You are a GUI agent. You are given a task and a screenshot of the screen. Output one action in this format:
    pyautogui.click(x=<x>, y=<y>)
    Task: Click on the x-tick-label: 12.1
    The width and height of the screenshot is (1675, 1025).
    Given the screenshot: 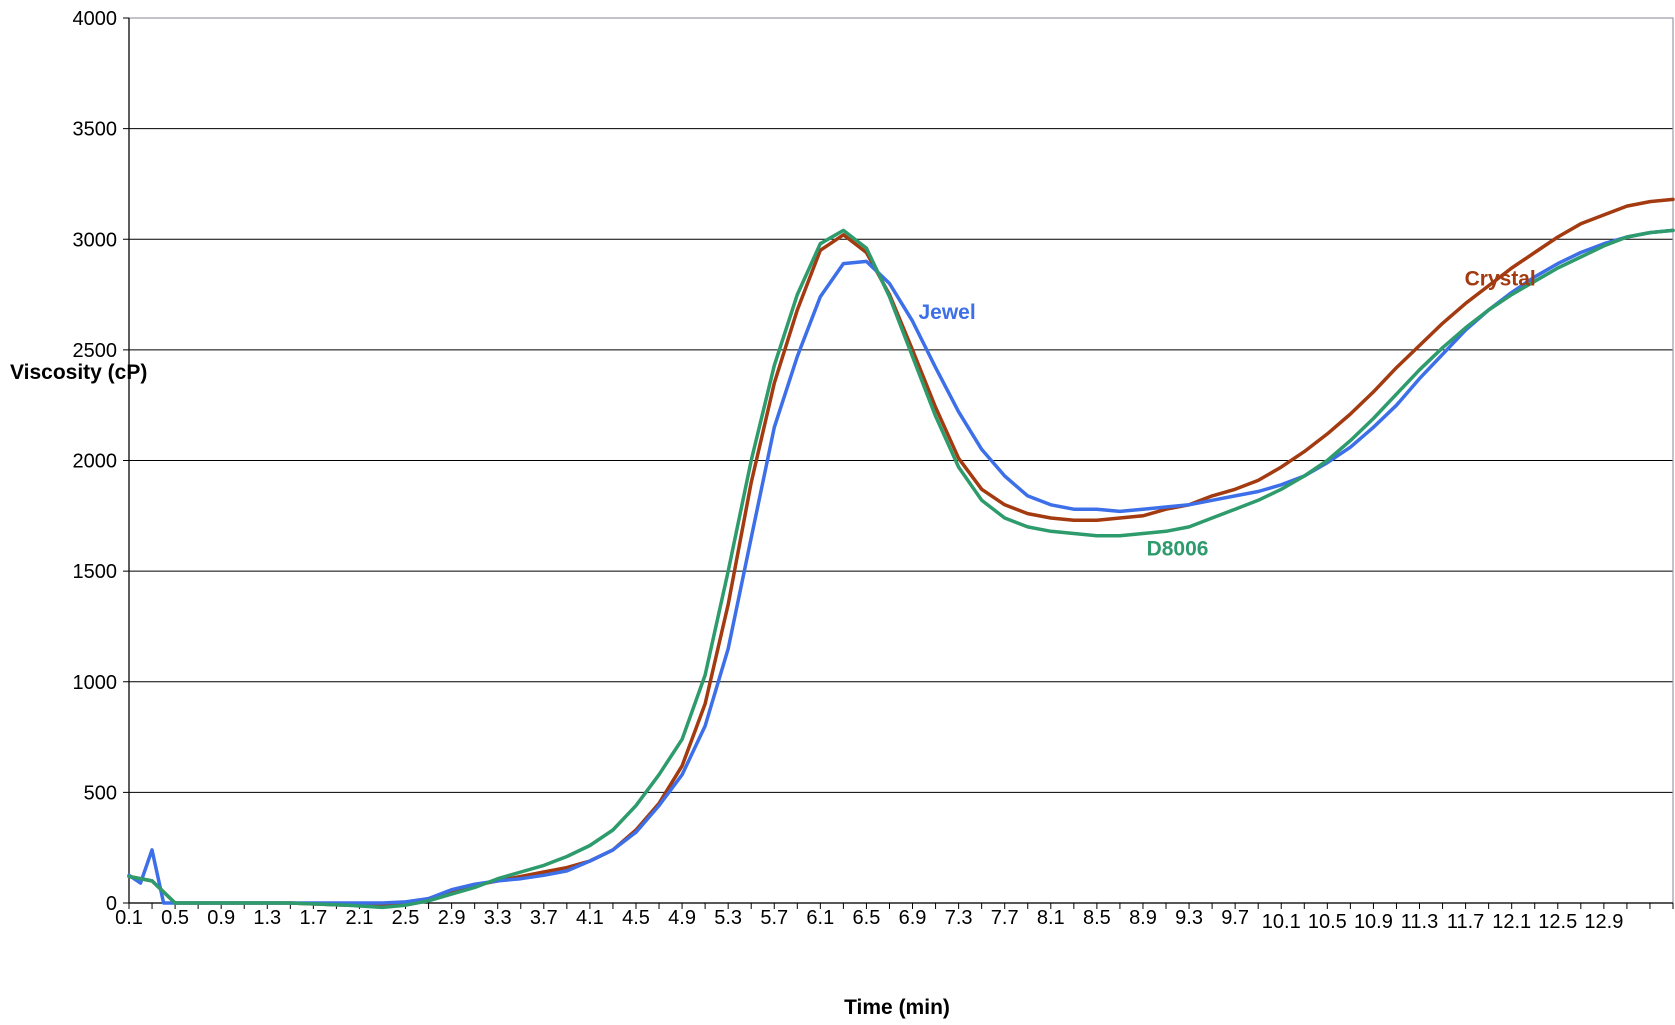 What is the action you would take?
    pyautogui.click(x=1511, y=922)
    